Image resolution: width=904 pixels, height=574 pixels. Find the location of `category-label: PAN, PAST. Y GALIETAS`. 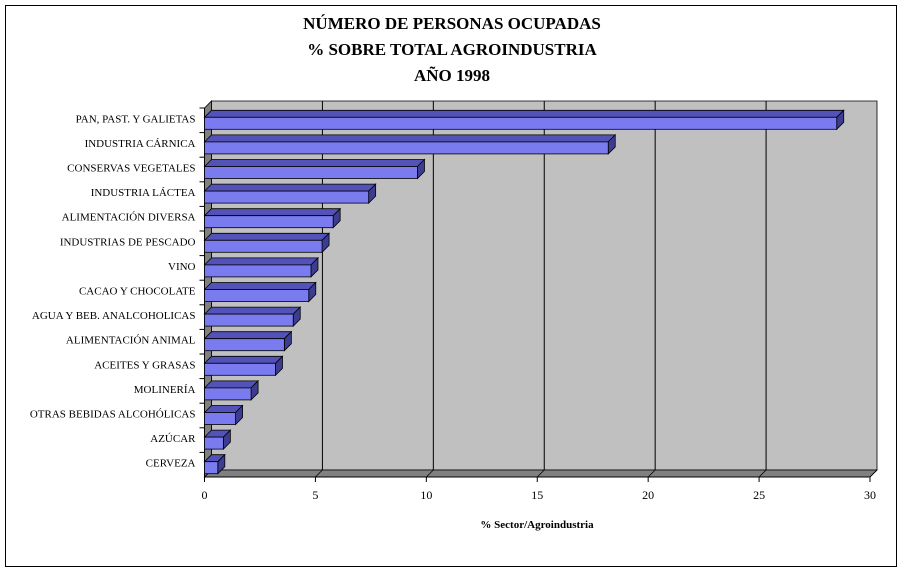

category-label: PAN, PAST. Y GALIETAS is located at coordinates (136, 119).